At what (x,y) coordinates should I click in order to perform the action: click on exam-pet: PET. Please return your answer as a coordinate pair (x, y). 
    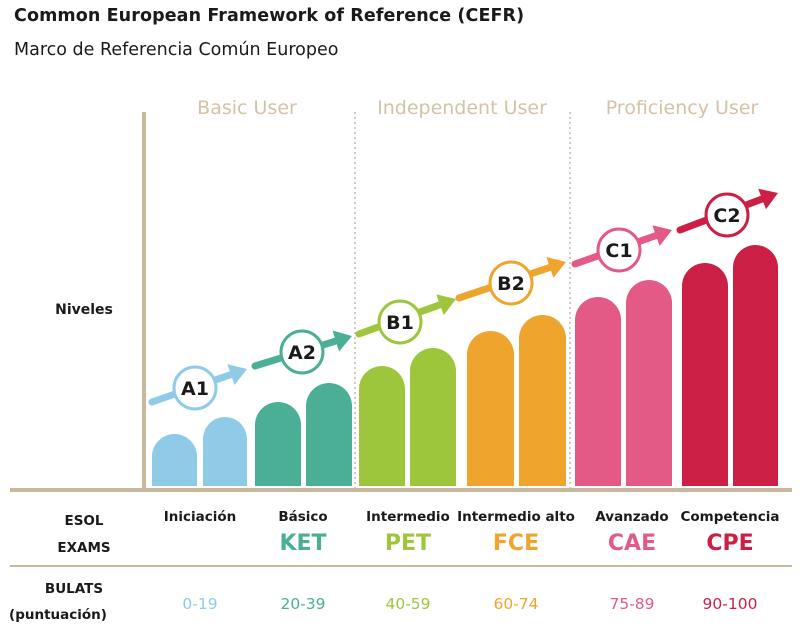
    Looking at the image, I should click on (408, 543).